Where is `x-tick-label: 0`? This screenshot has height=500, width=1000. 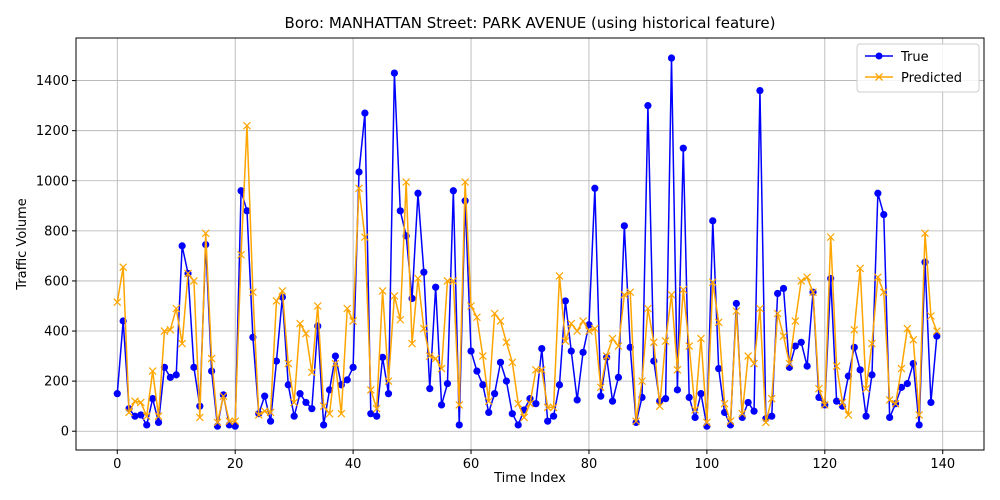
x-tick-label: 0 is located at coordinates (117, 464).